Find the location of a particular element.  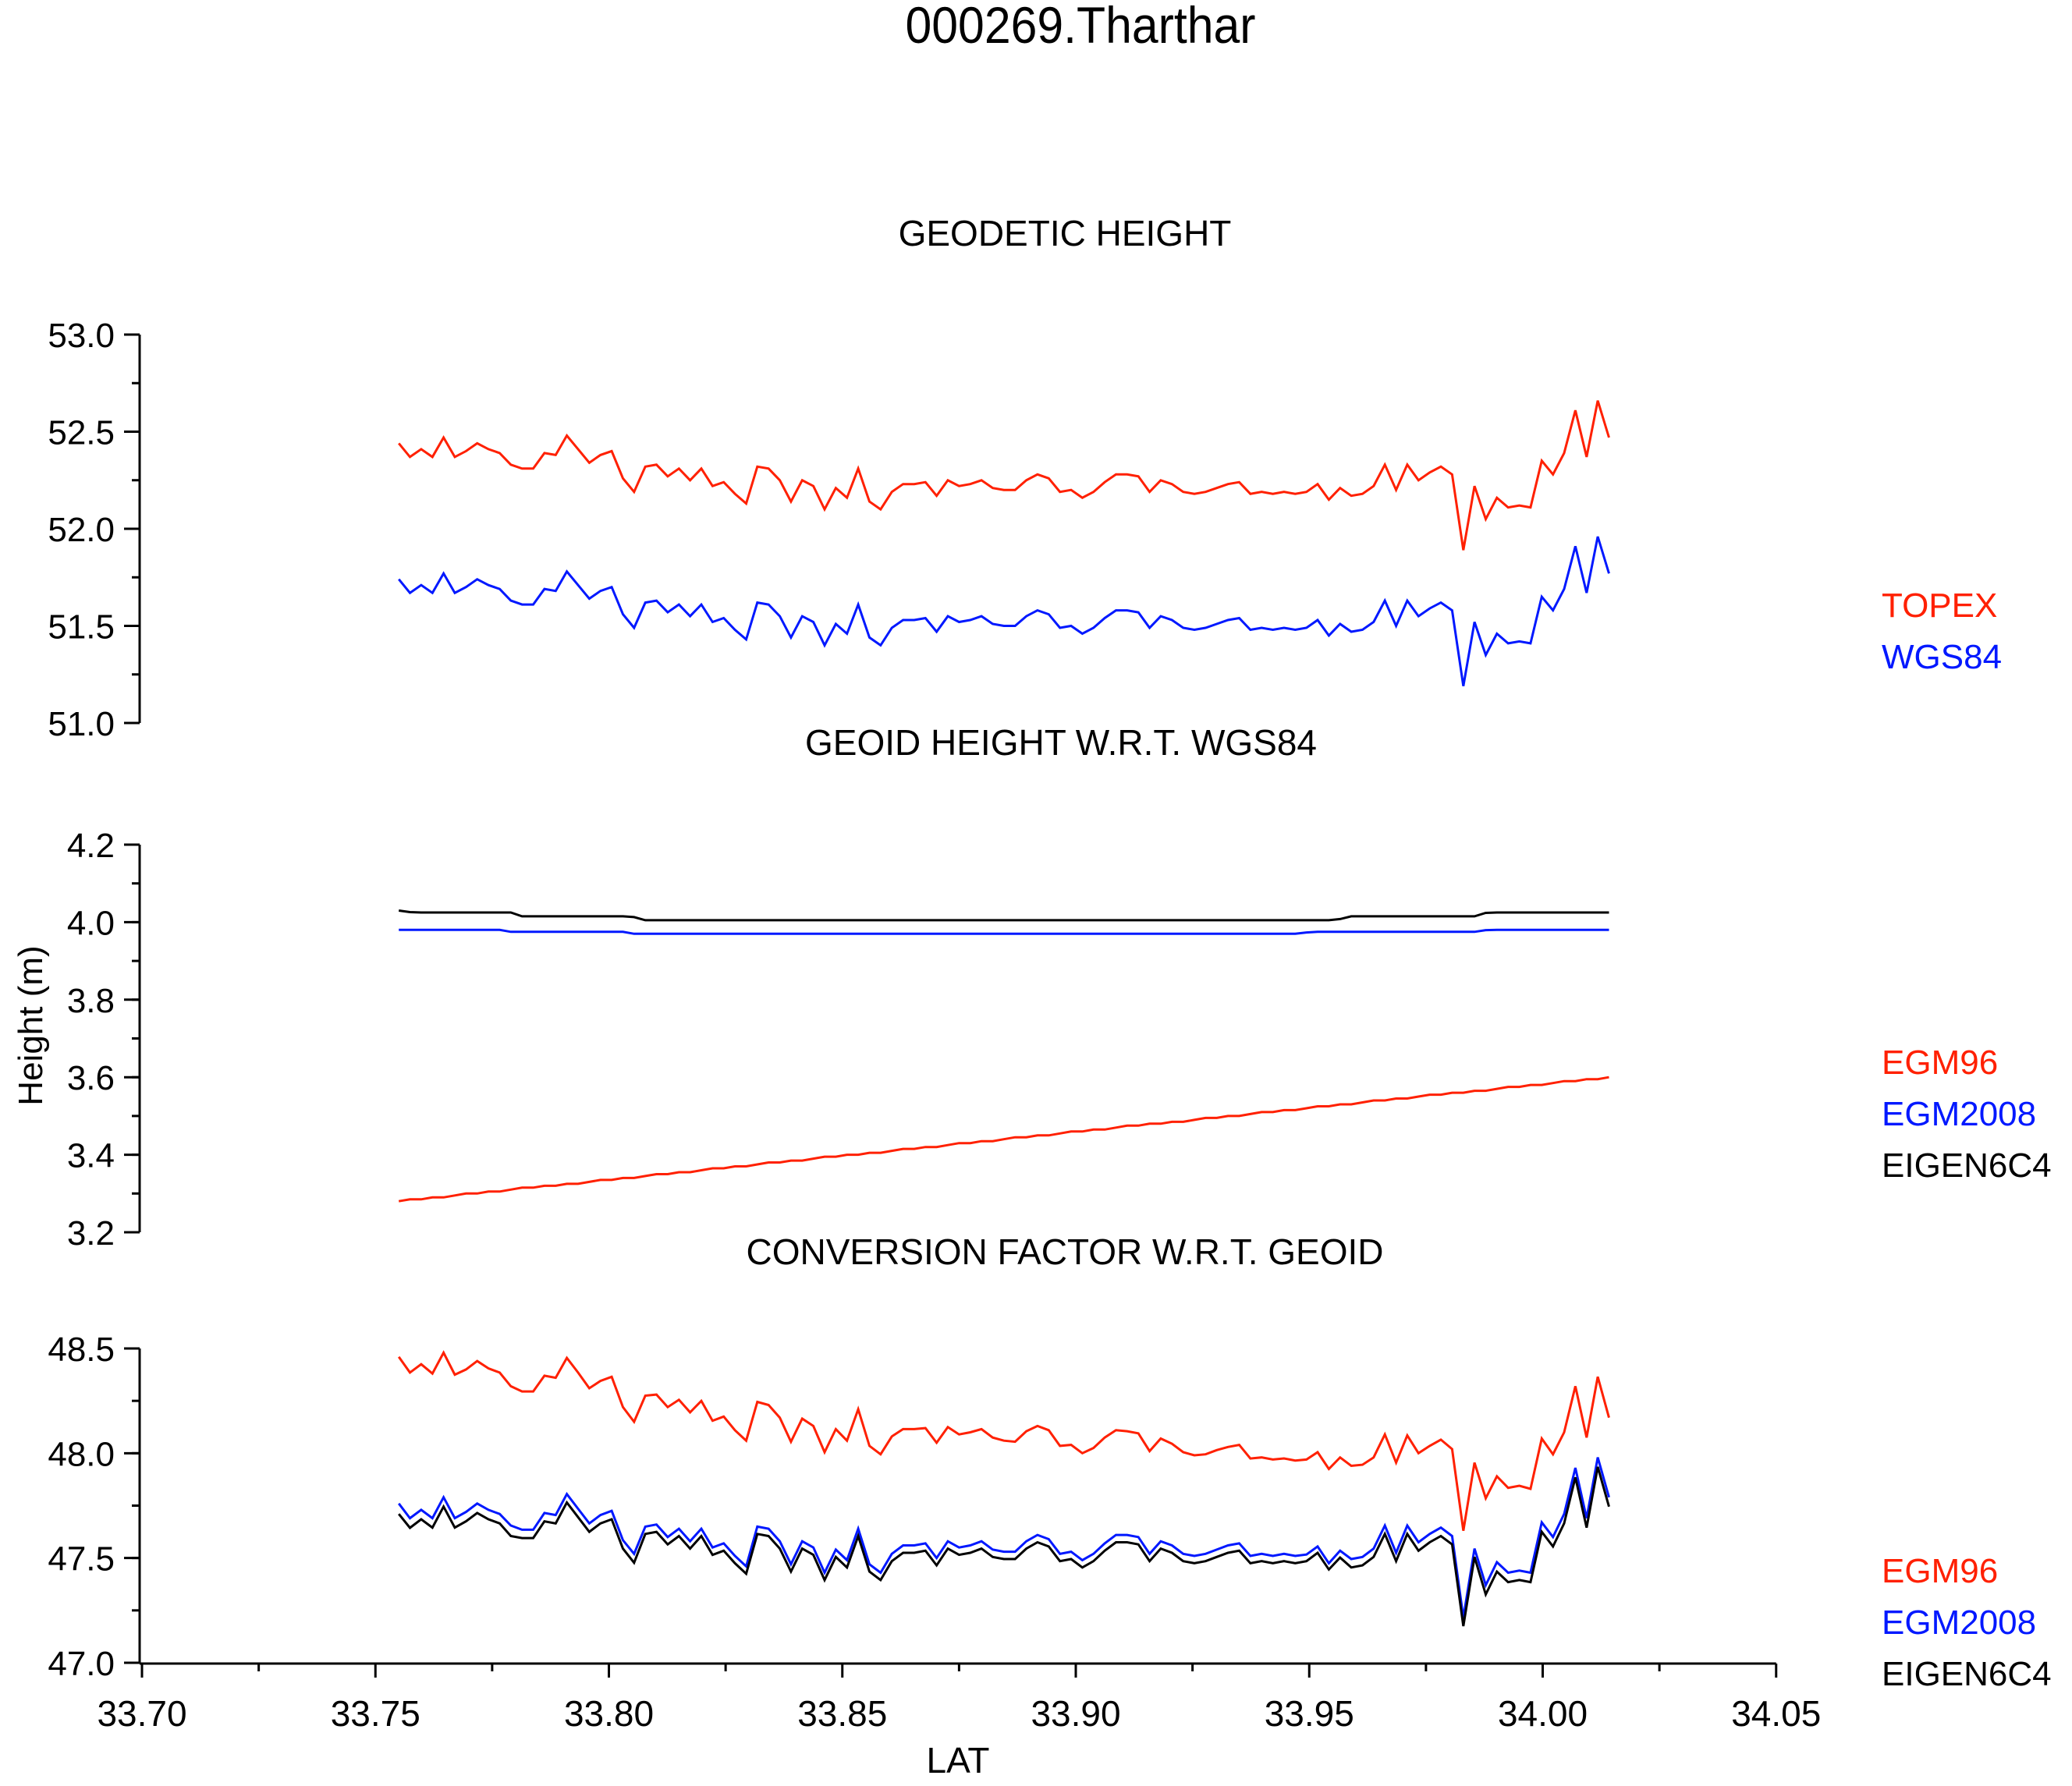

y-tick-label: 3.4 is located at coordinates (91, 1156).